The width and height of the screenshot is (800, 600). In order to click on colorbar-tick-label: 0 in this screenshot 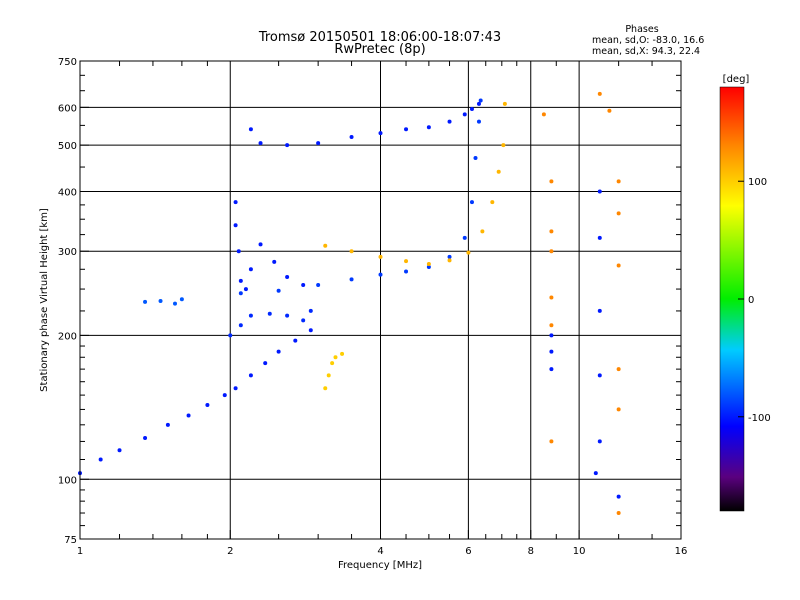, I will do `click(751, 300)`.